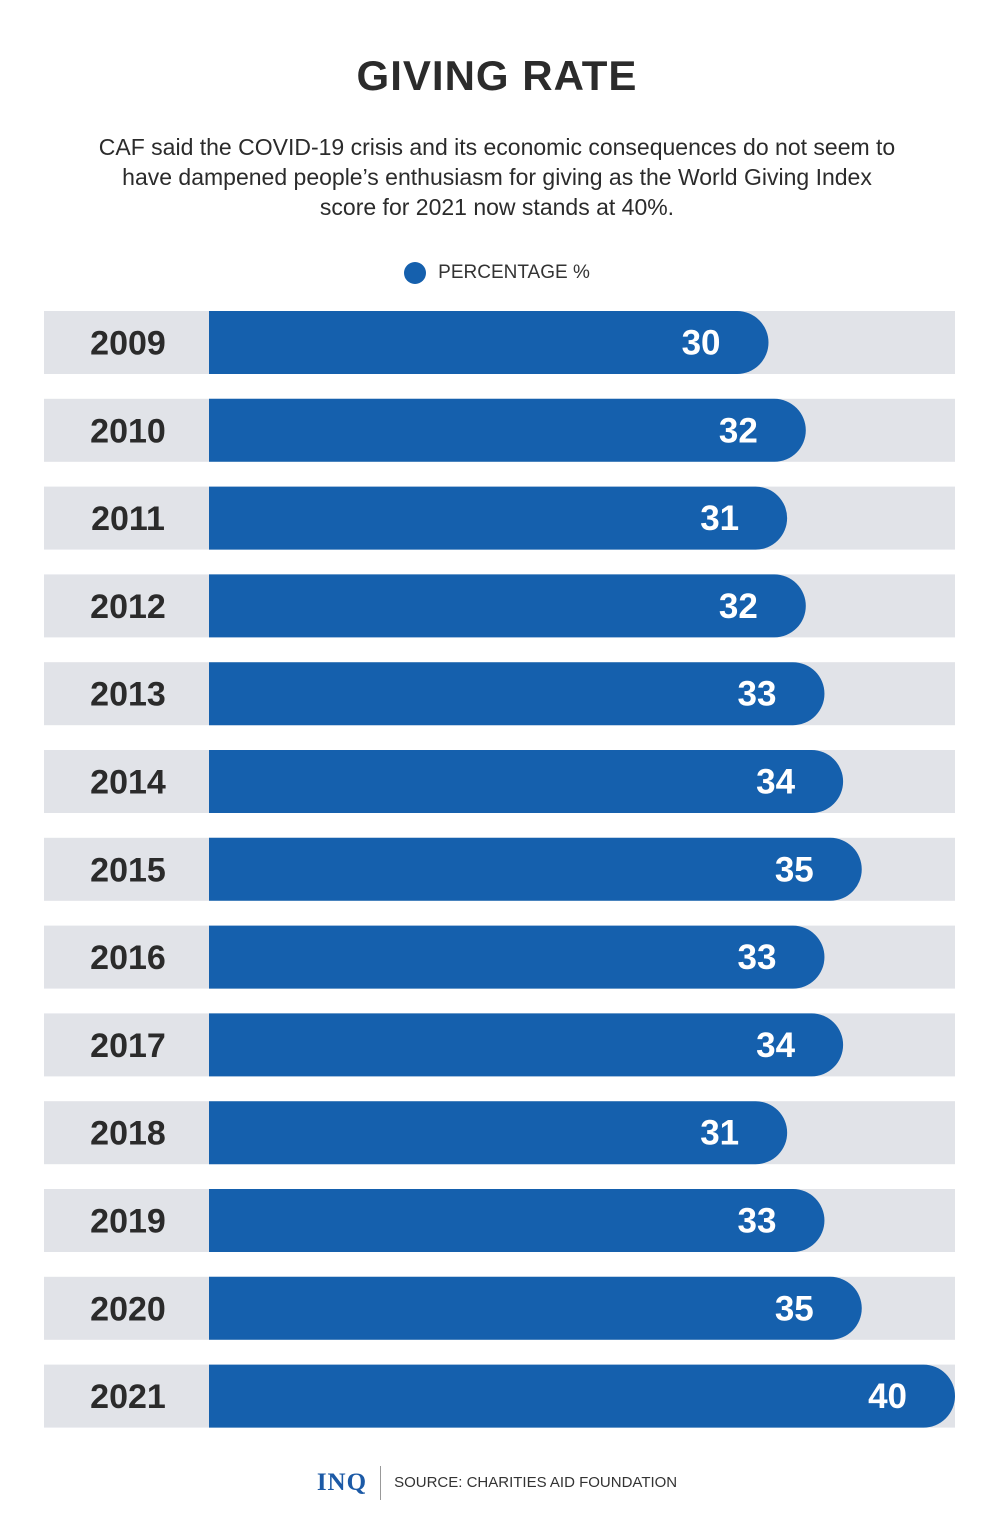 The image size is (994, 1536). Describe the element at coordinates (887, 1396) in the screenshot. I see `data-label: 40` at that location.